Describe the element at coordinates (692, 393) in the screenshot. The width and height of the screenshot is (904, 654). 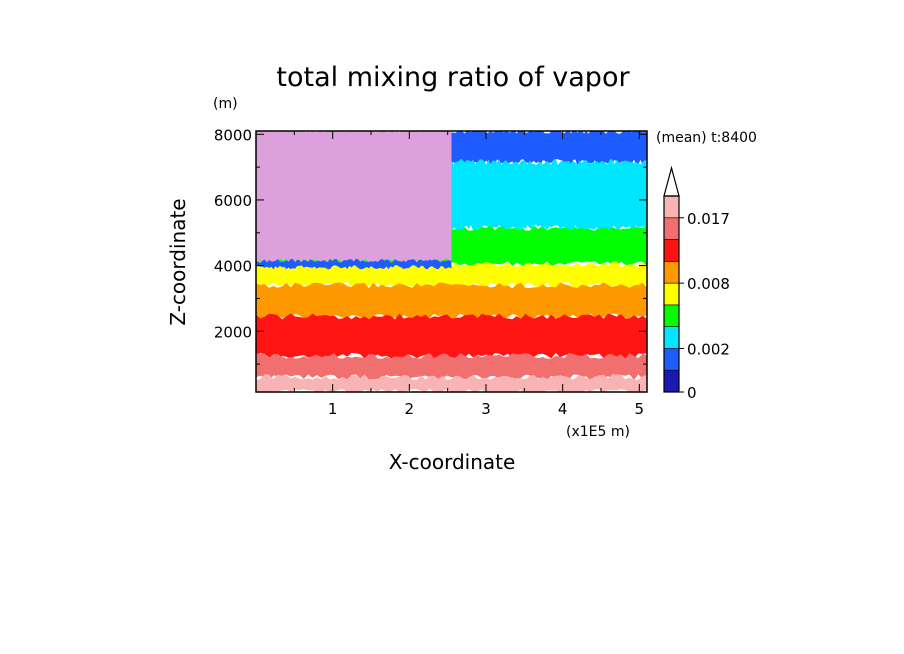
I see `colorbar-tick-label: 0` at that location.